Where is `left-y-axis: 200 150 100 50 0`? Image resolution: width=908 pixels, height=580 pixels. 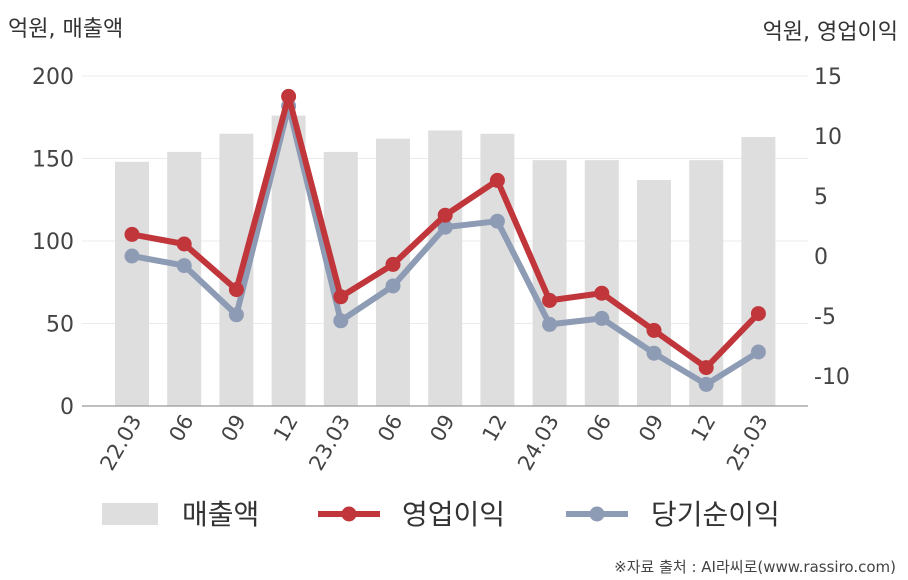 left-y-axis: 200 150 100 50 0 is located at coordinates (53, 242).